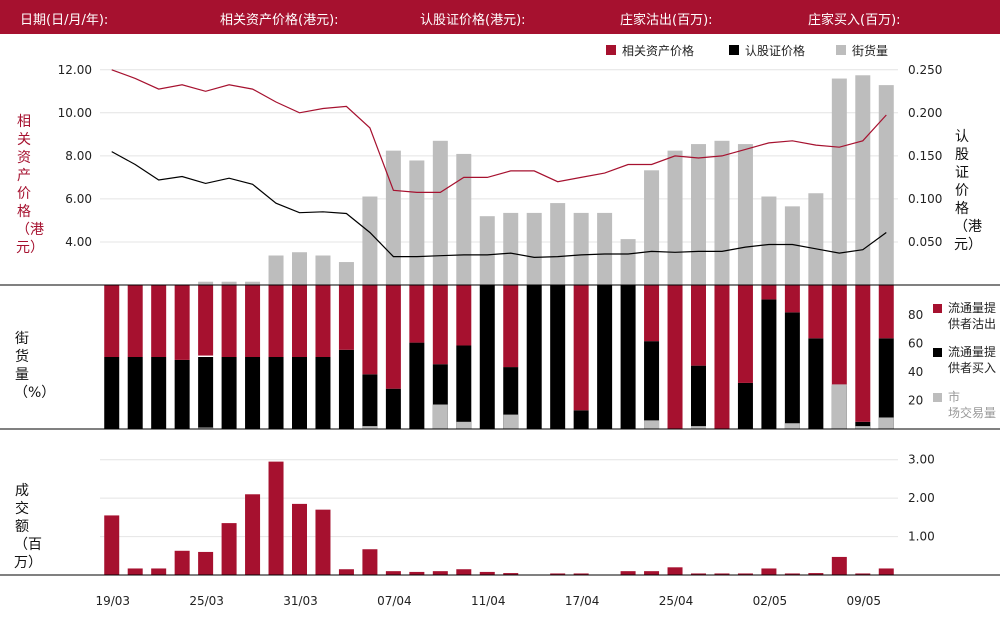  Describe the element at coordinates (854, 20) in the screenshot. I see `market-maker-buy-label: 庄家买入(百万):` at that location.